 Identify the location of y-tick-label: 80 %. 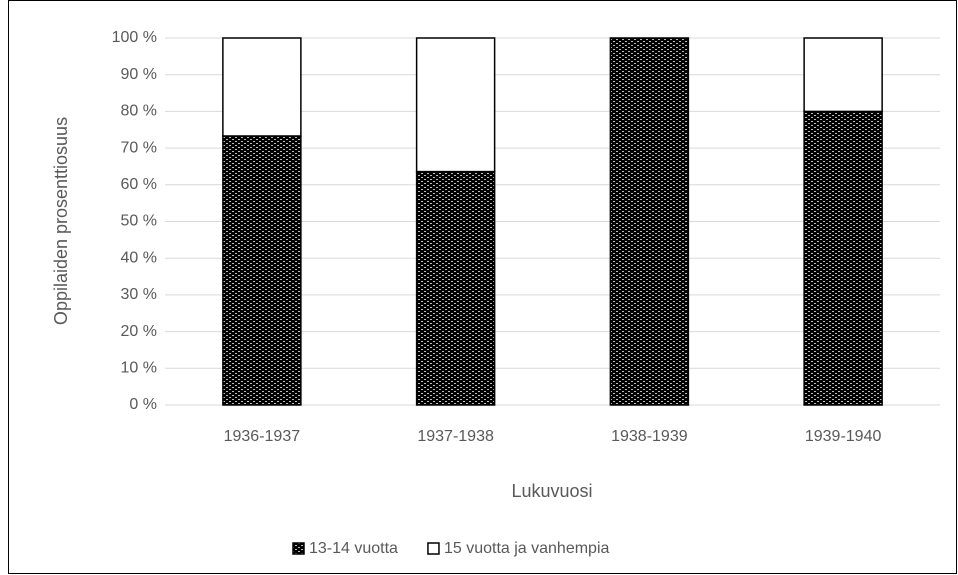
(139, 111).